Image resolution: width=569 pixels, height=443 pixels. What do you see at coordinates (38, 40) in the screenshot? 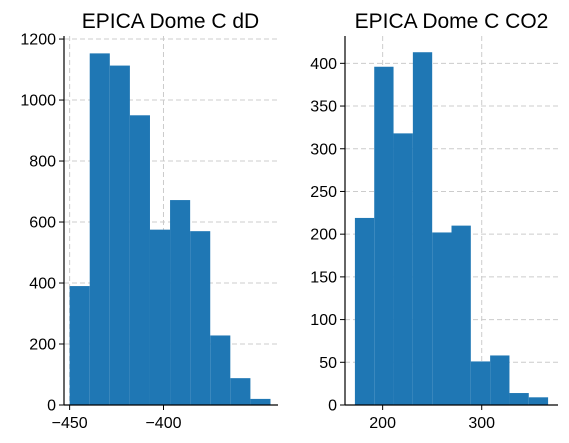
I see `y-tick-label: 1200` at bounding box center [38, 40].